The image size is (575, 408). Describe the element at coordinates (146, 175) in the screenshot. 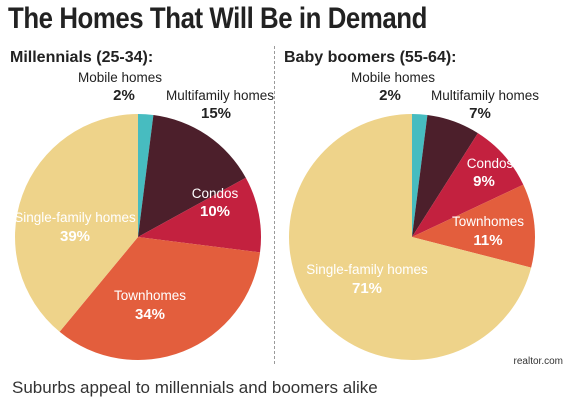

I see `millennials-slice-mobile-homes` at that location.